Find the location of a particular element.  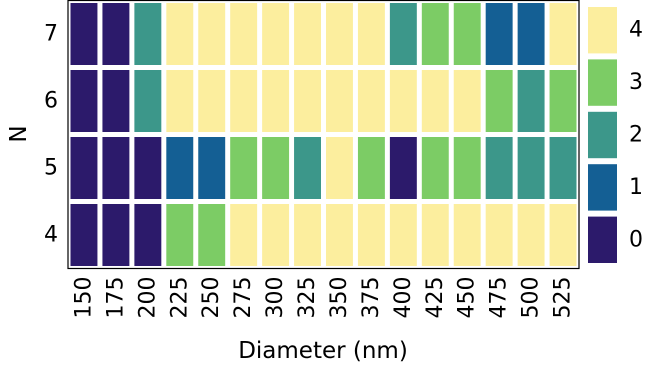

x-tick-label: 500 is located at coordinates (531, 298).